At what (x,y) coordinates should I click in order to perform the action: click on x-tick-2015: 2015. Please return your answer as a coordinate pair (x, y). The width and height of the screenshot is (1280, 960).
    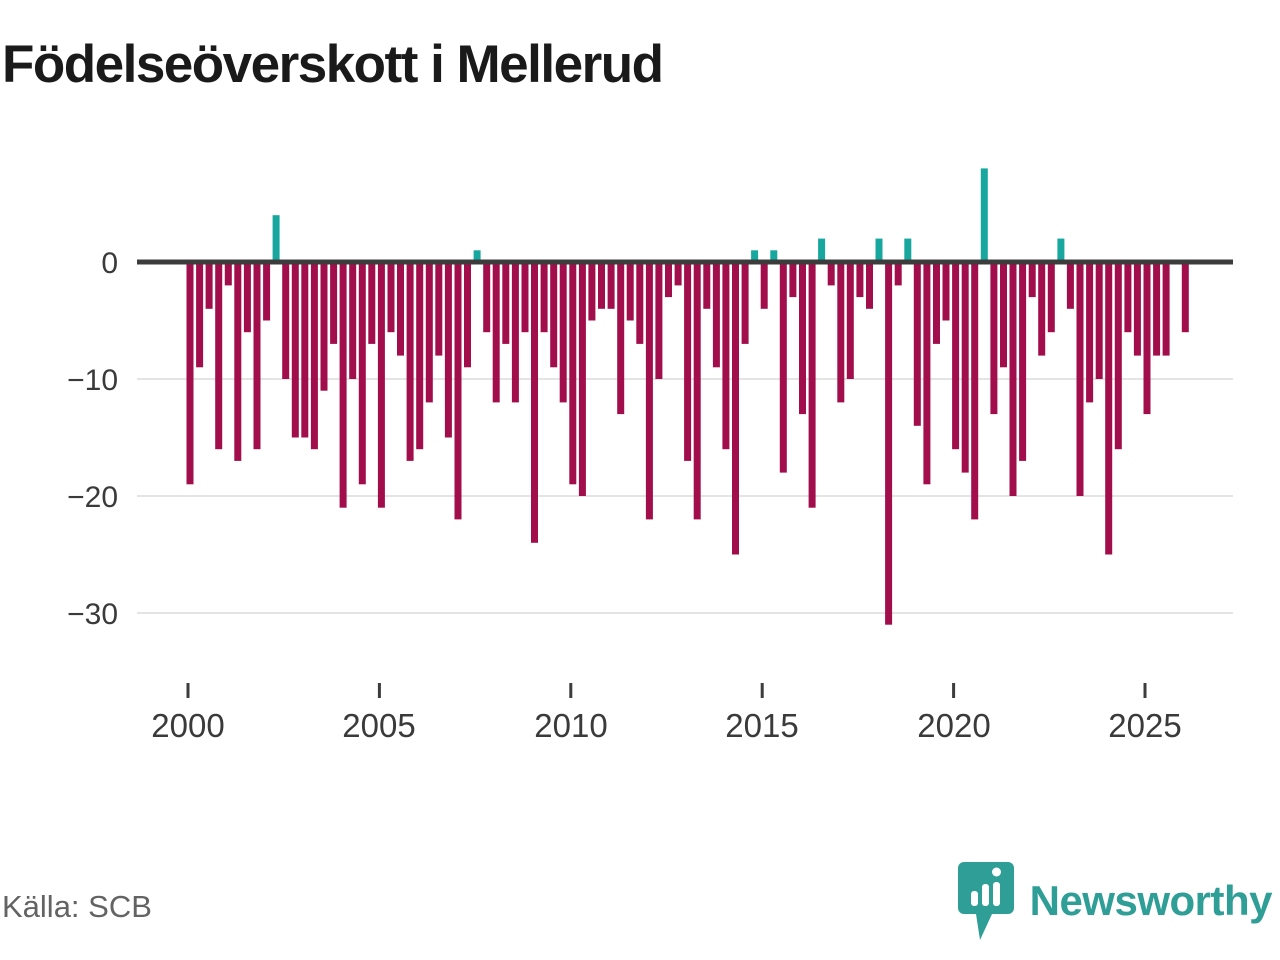
    Looking at the image, I should click on (761, 725).